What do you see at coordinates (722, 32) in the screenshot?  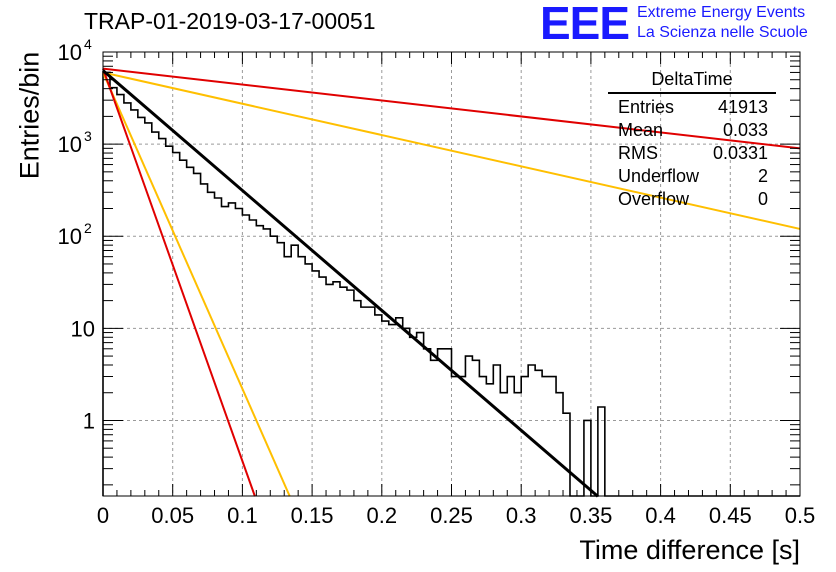 I see `logo-caption-line2: La Scienza nelle Scuole` at bounding box center [722, 32].